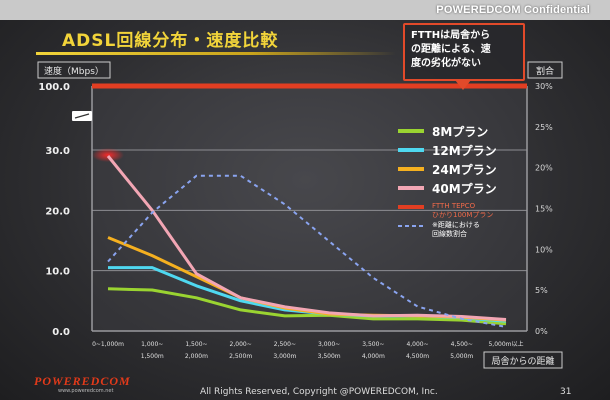  What do you see at coordinates (54, 87) in the screenshot?
I see `left-tick-label: 100.0` at bounding box center [54, 87].